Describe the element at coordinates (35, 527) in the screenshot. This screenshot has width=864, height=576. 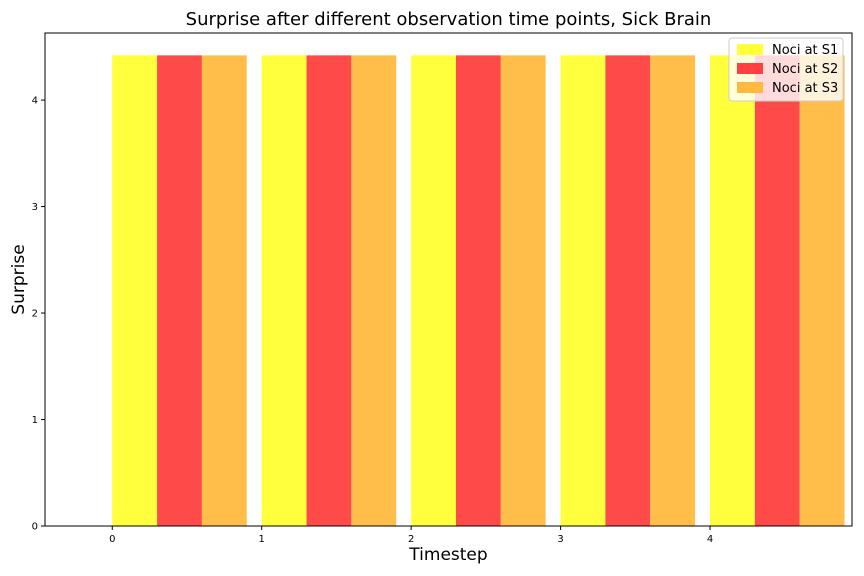
I see `y-tick-label: 0` at that location.